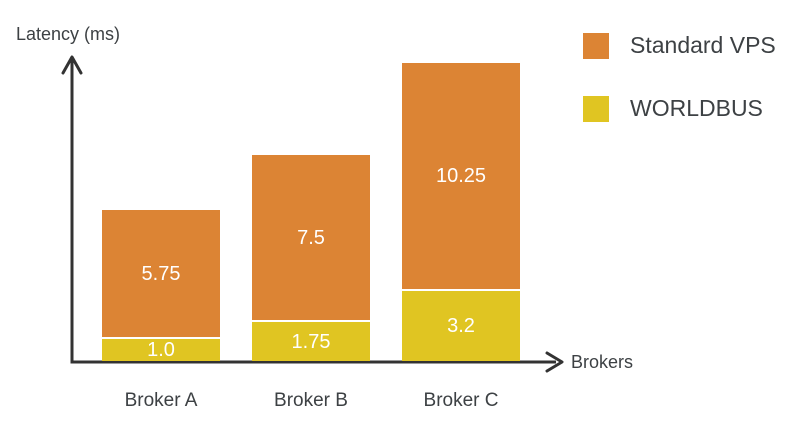 This screenshot has height=438, width=800. I want to click on bar-value-label: 10.25, so click(461, 176).